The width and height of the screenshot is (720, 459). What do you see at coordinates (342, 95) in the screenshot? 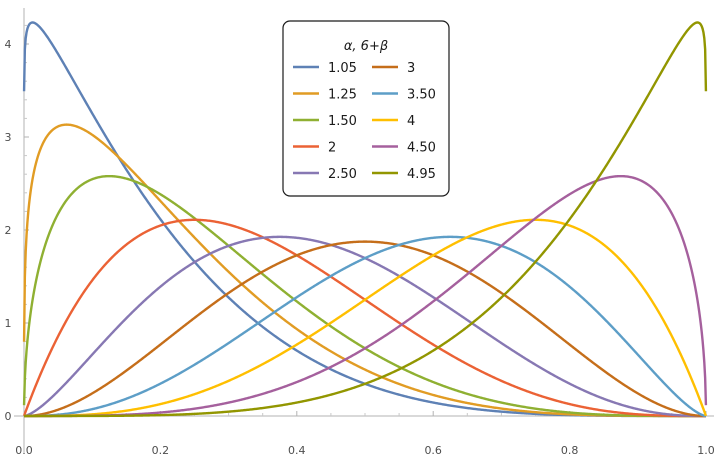
I see `legend-label: 1.25` at bounding box center [342, 95].